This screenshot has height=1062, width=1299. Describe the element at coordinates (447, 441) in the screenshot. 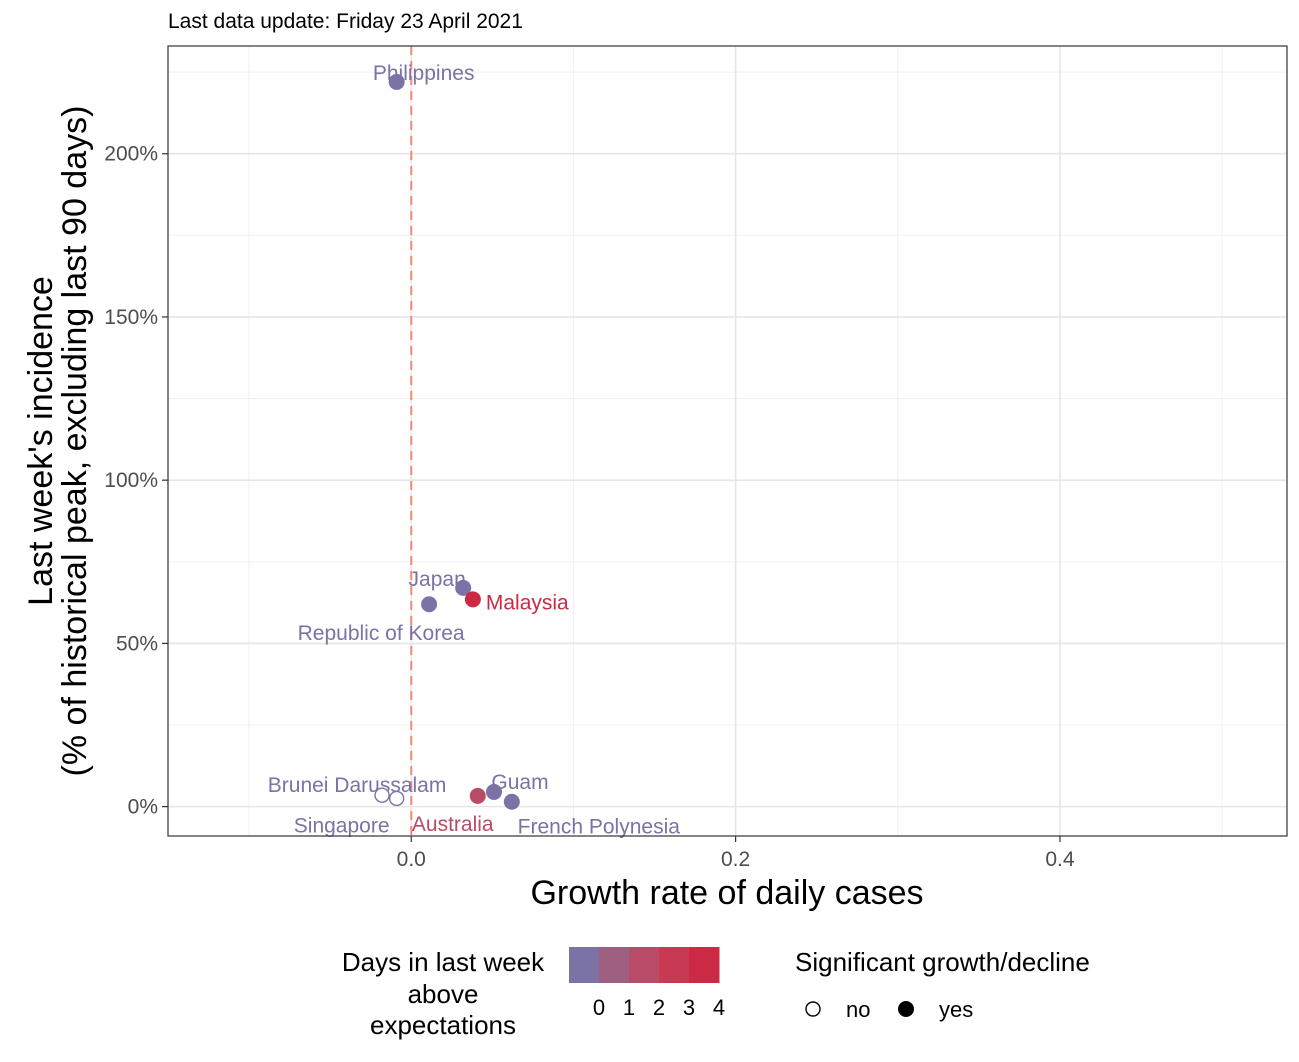

I see `data-points` at that location.